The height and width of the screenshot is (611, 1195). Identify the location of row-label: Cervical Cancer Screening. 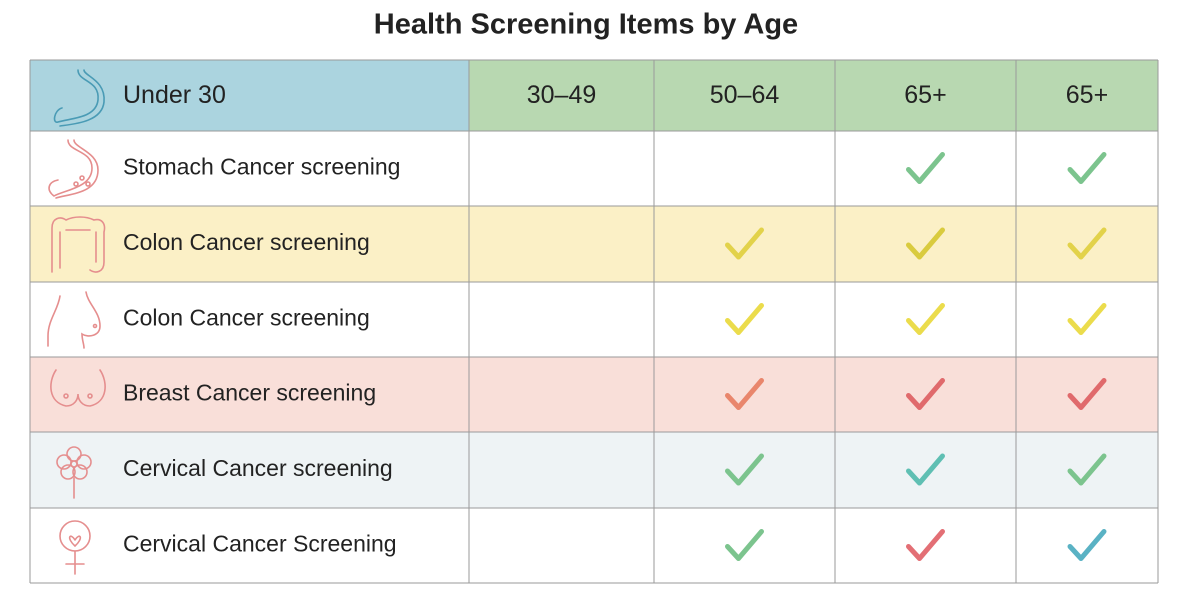
(260, 544).